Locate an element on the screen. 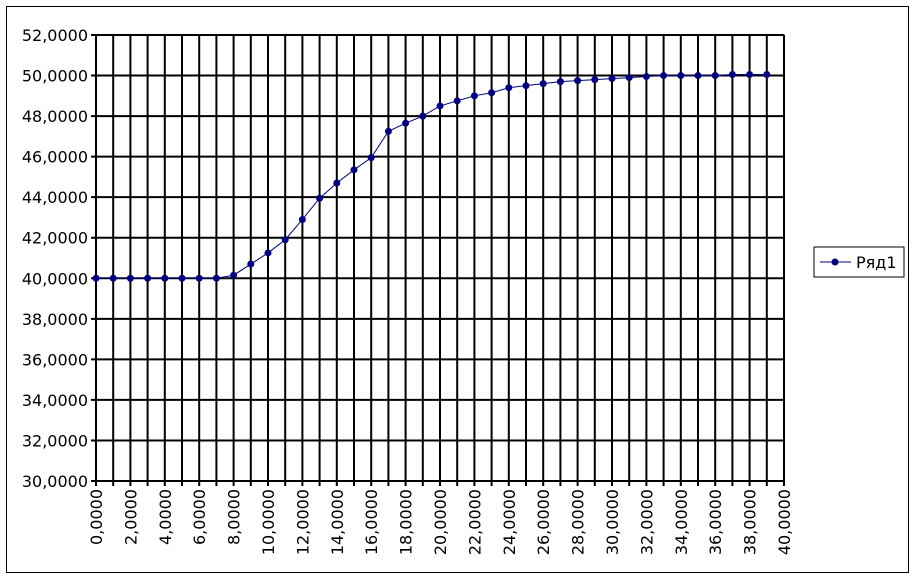 The height and width of the screenshot is (580, 918). x-tick-label: 40,0000 is located at coordinates (784, 522).